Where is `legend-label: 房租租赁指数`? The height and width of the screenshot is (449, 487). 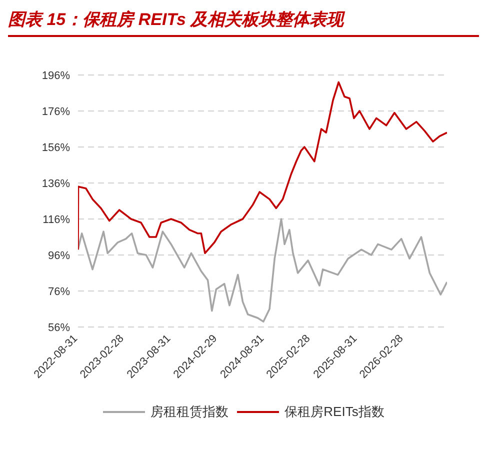 legend-label: 房租租赁指数 is located at coordinates (189, 412).